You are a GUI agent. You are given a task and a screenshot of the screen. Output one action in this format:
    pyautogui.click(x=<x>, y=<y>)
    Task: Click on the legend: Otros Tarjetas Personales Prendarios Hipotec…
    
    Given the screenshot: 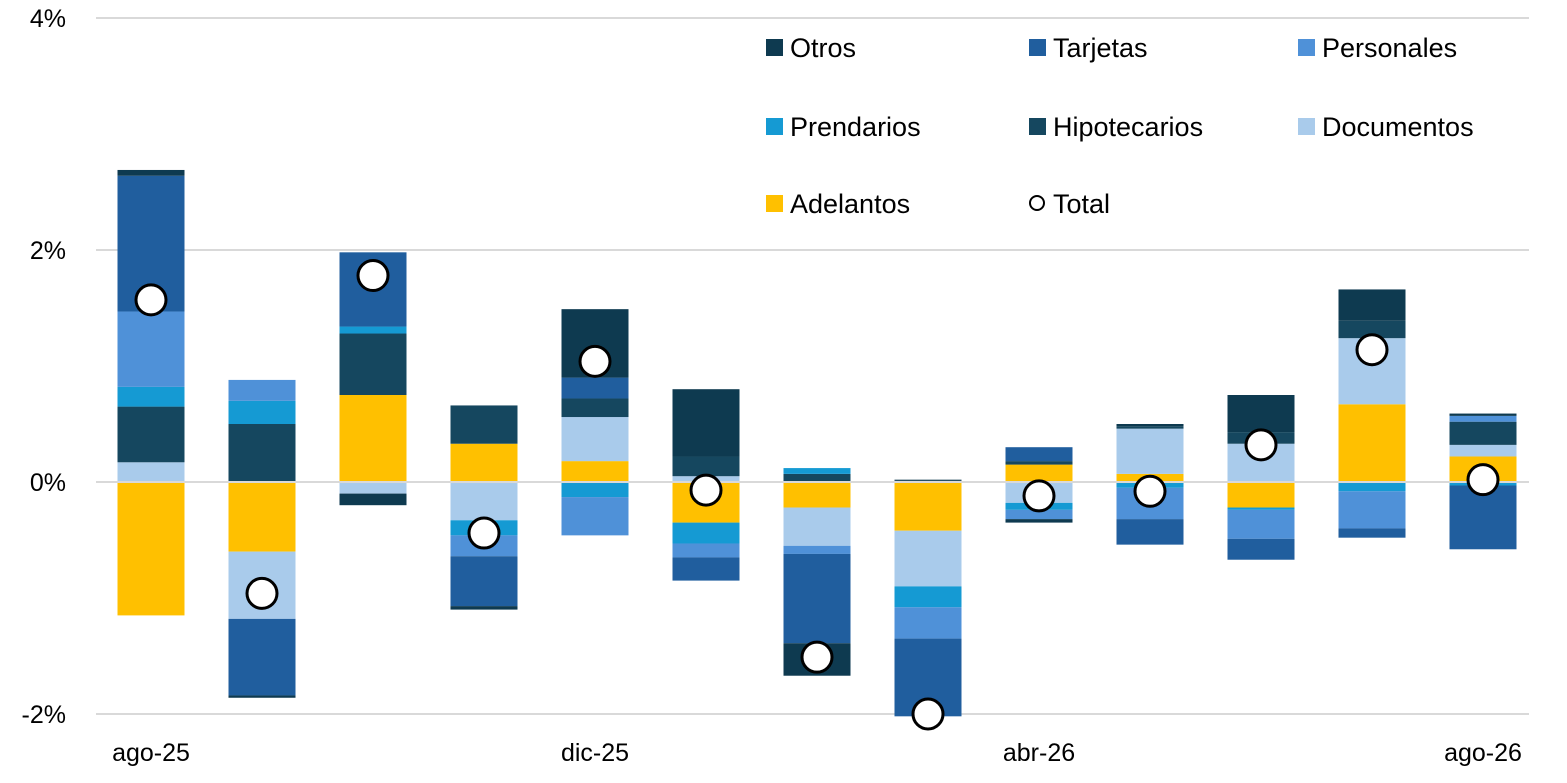 What is the action you would take?
    pyautogui.click(x=1120, y=126)
    